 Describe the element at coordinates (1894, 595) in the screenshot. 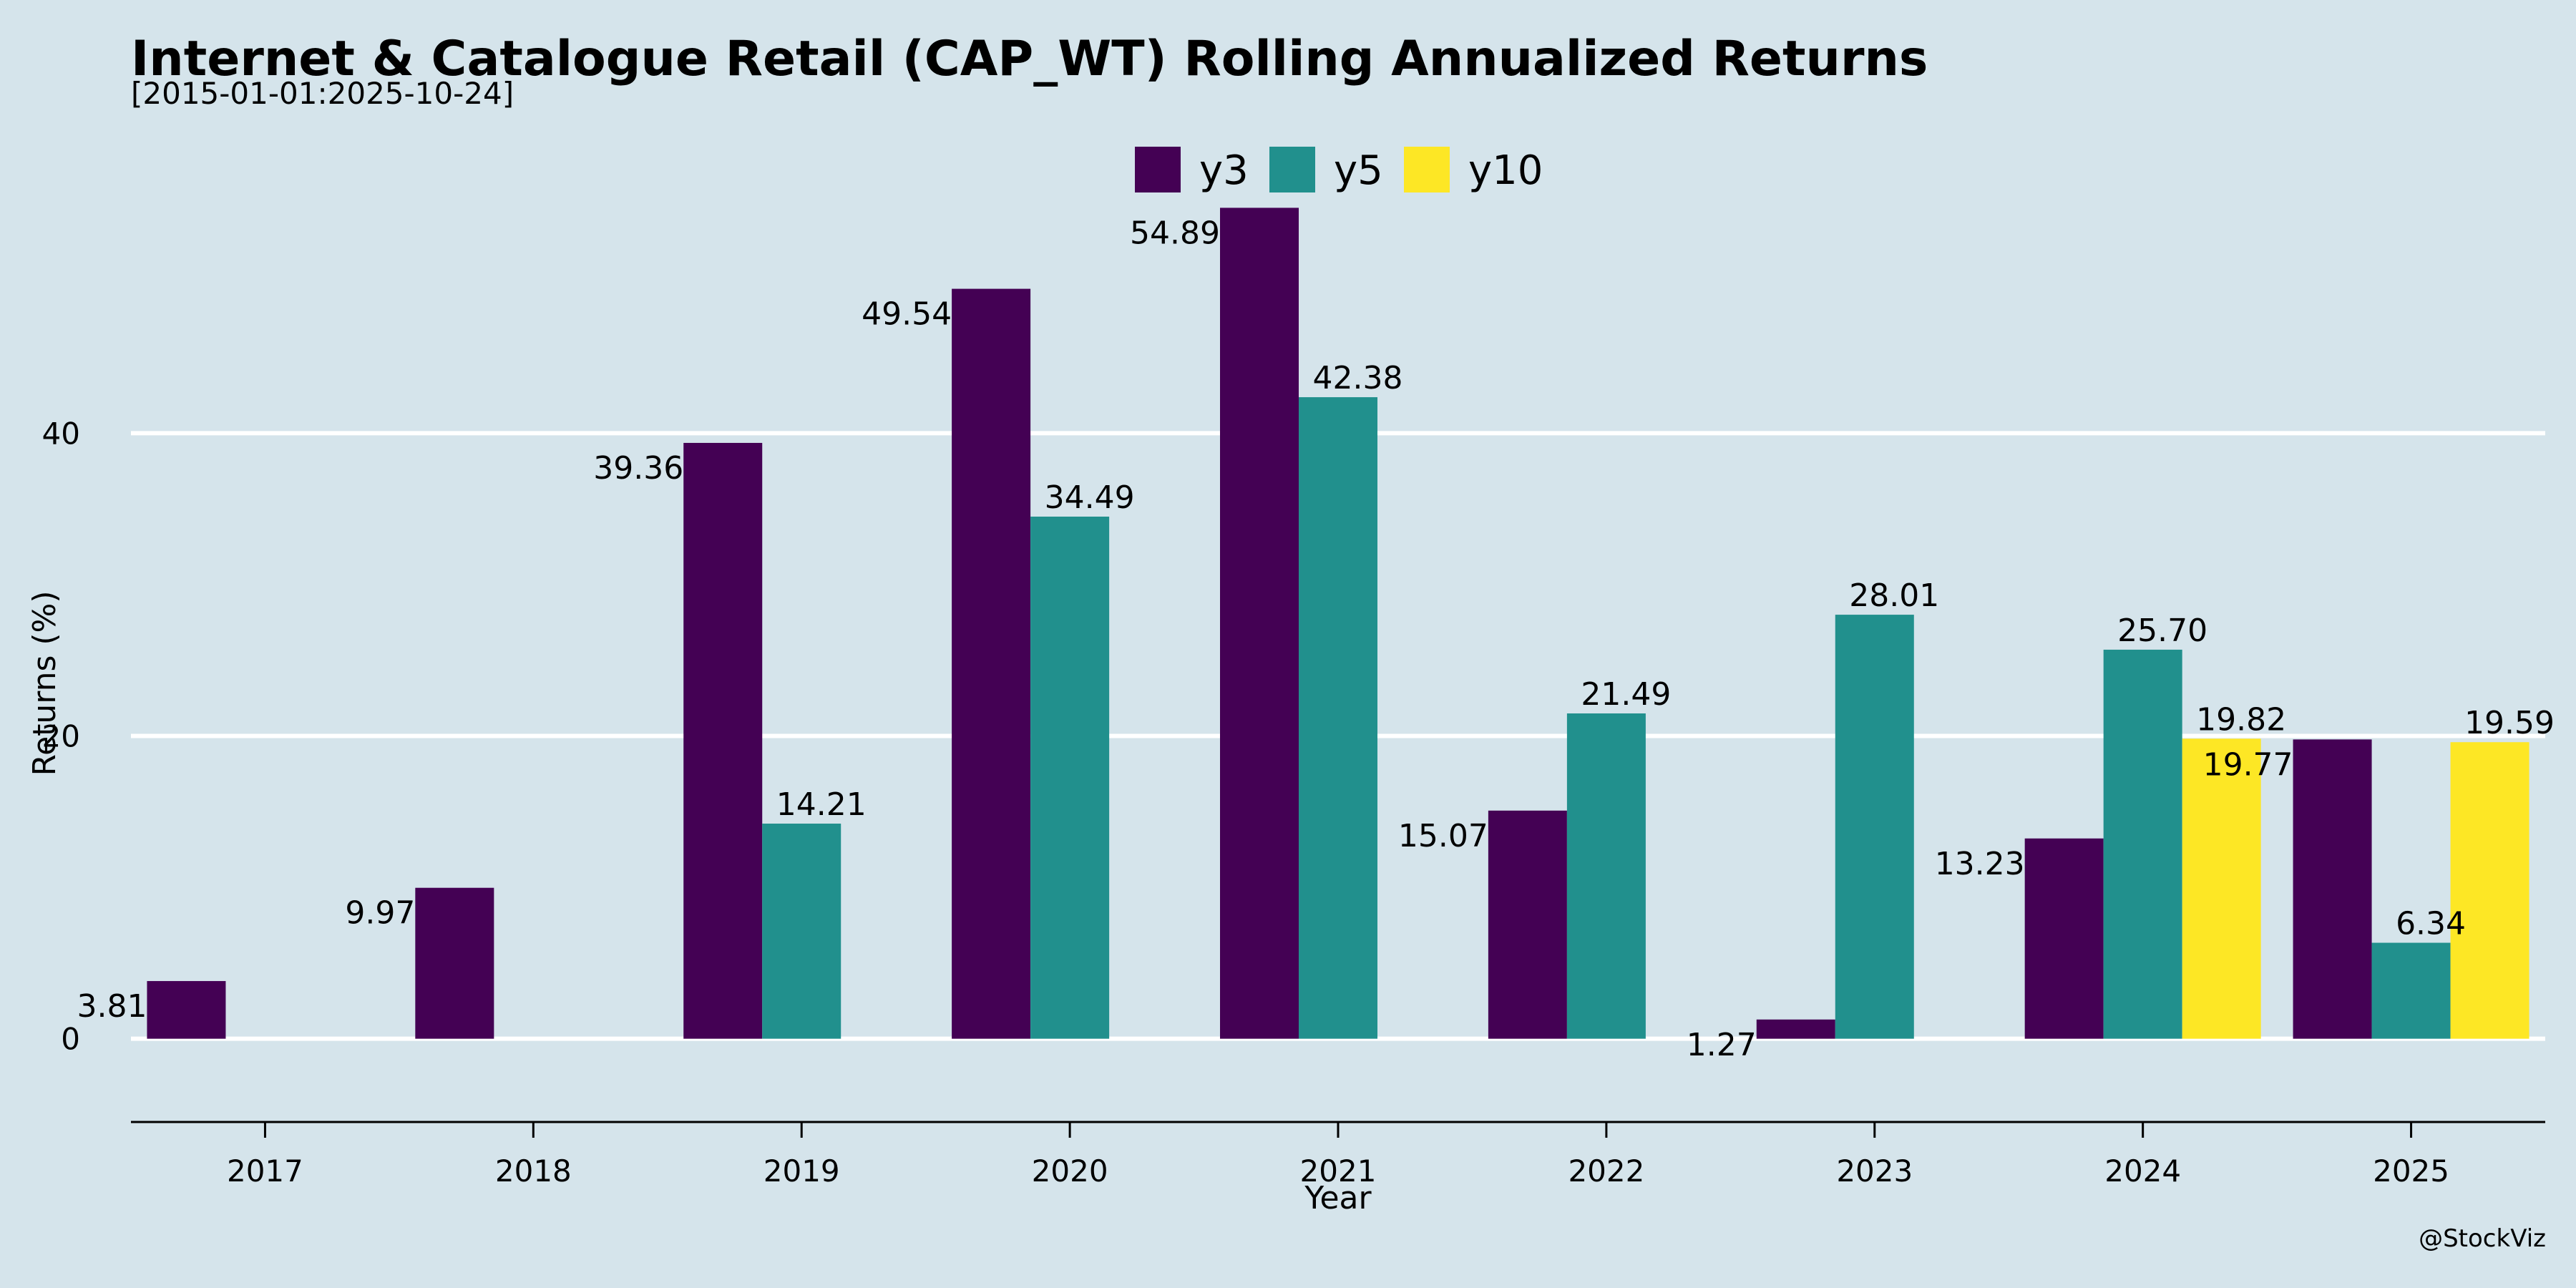

I see `data-label-y5-2023: 28.01` at that location.